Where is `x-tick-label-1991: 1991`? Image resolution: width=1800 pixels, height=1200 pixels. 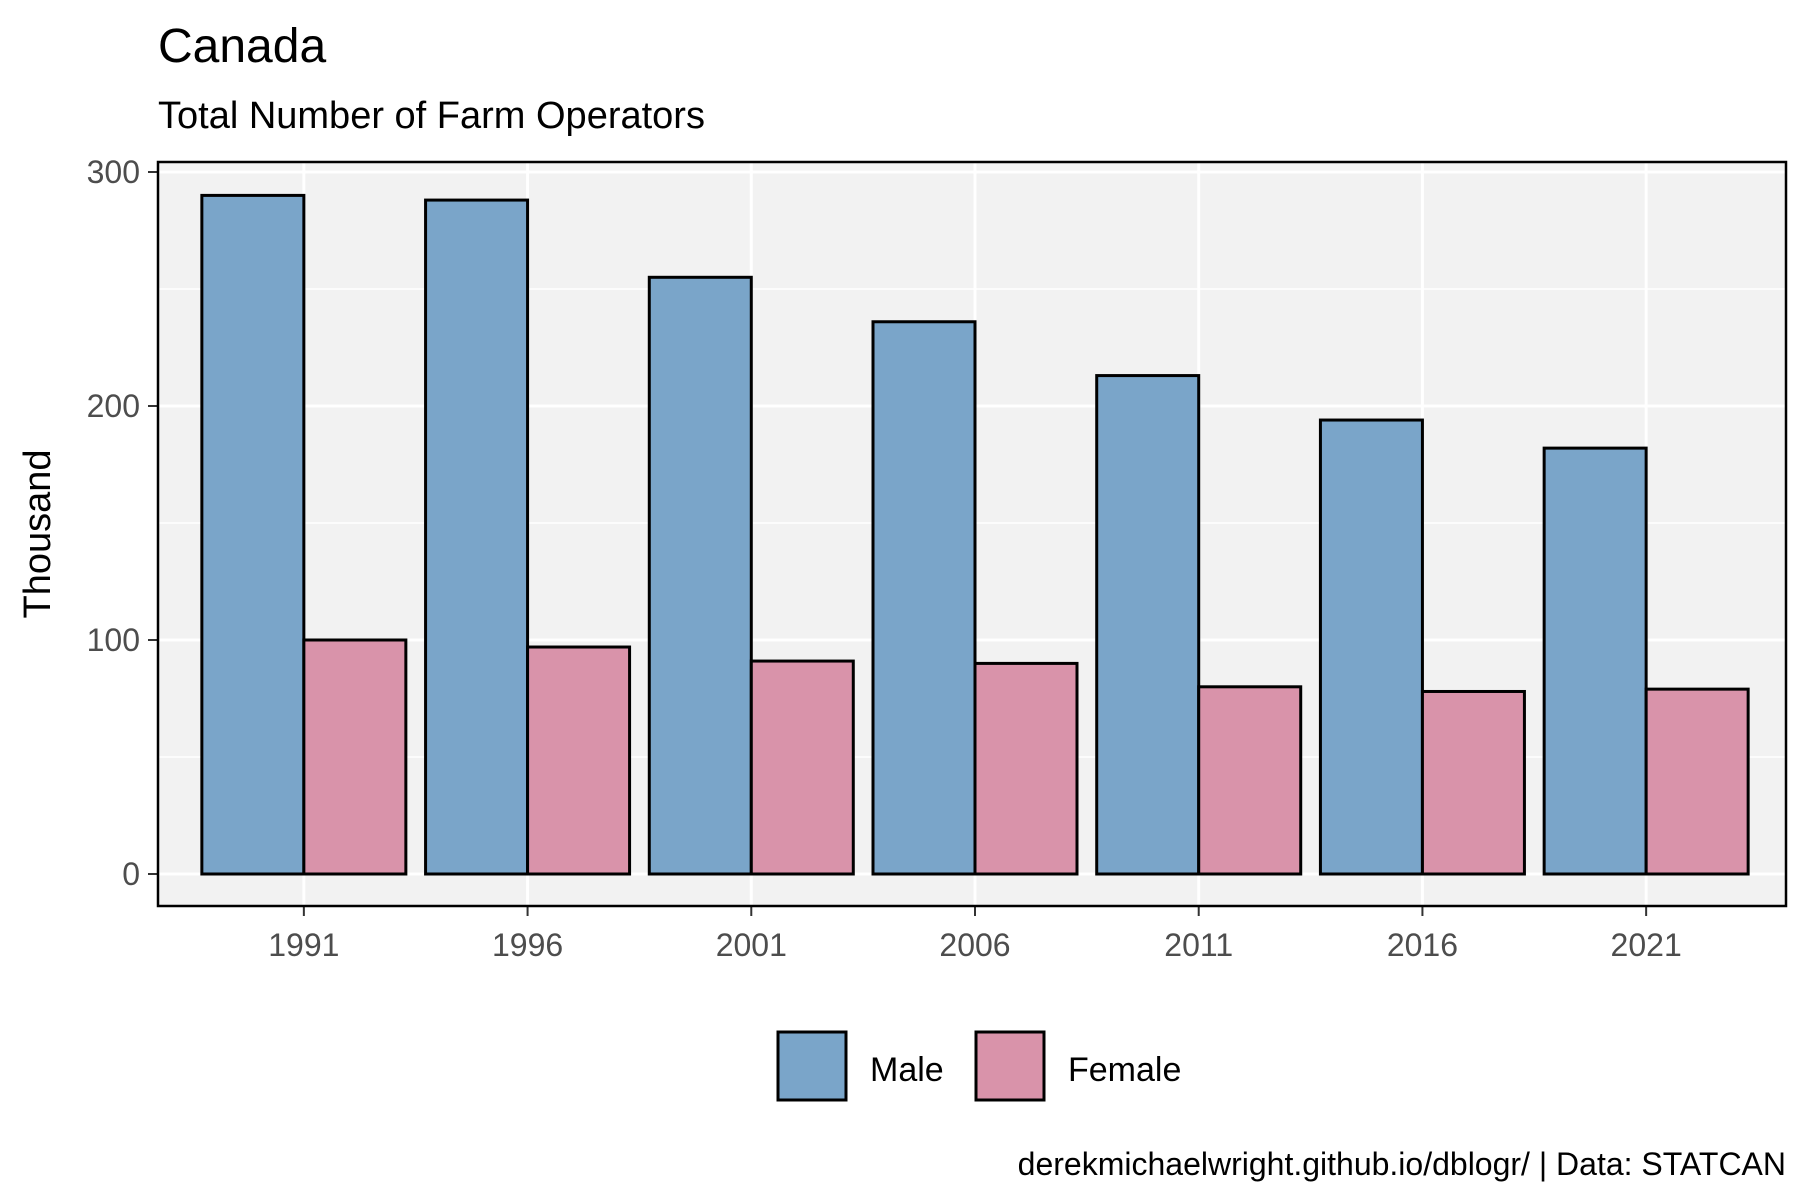 x-tick-label-1991: 1991 is located at coordinates (303, 945).